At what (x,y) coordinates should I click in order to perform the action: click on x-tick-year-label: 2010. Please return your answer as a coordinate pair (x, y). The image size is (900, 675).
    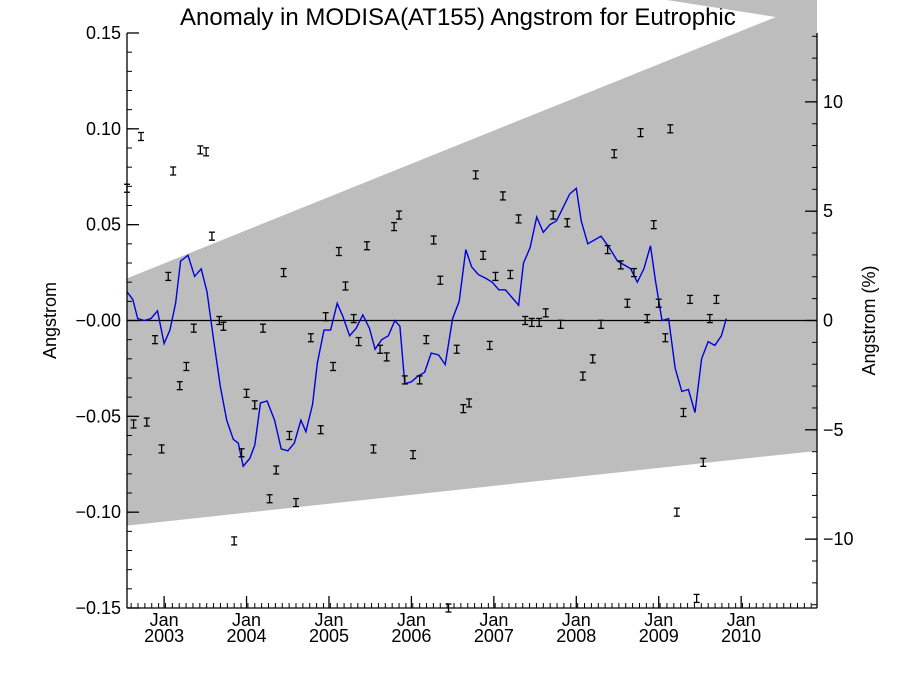
    Looking at the image, I should click on (741, 636).